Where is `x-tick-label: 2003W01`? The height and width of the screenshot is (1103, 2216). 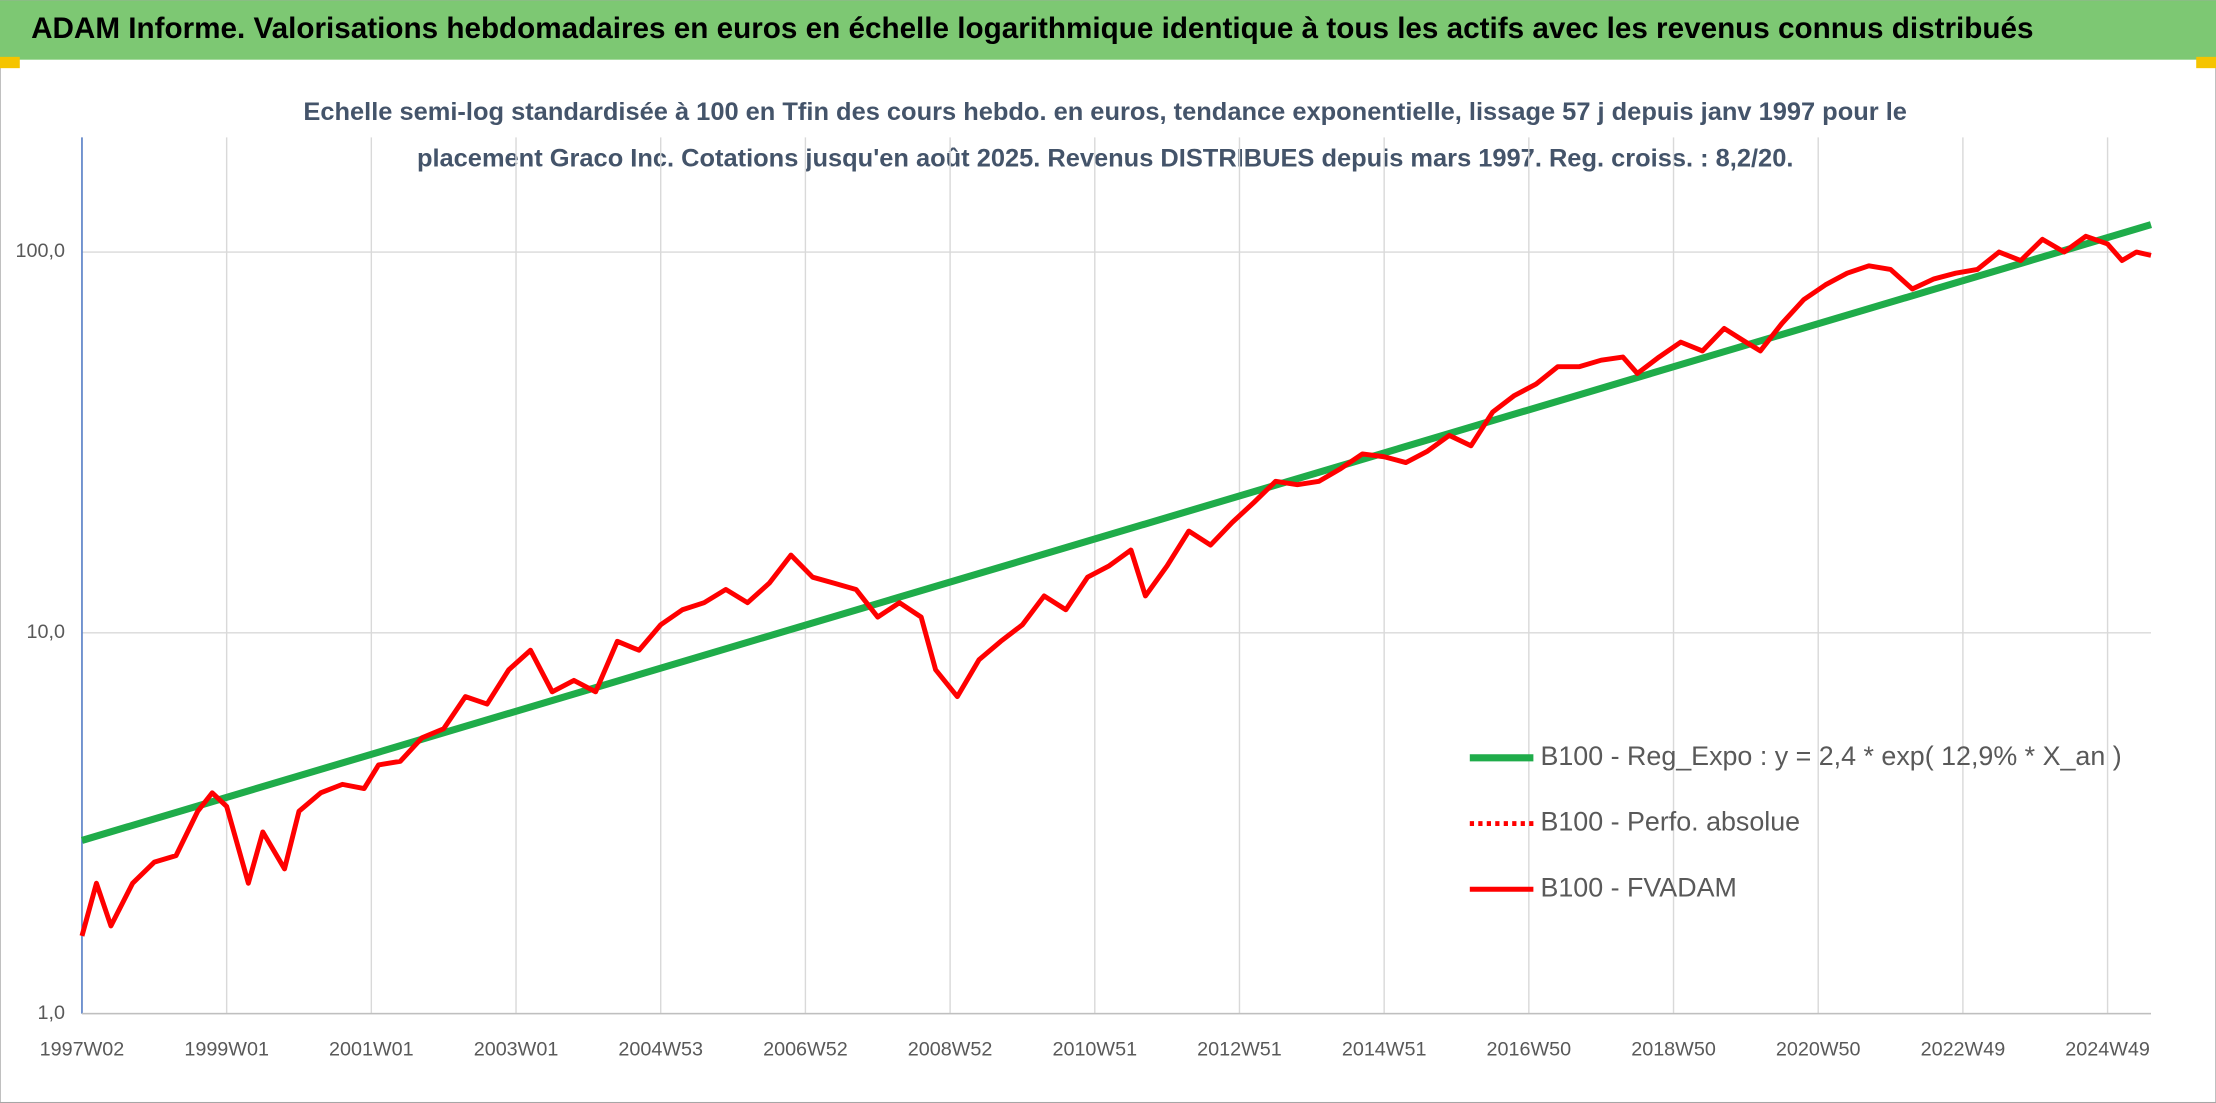 x-tick-label: 2003W01 is located at coordinates (516, 1050).